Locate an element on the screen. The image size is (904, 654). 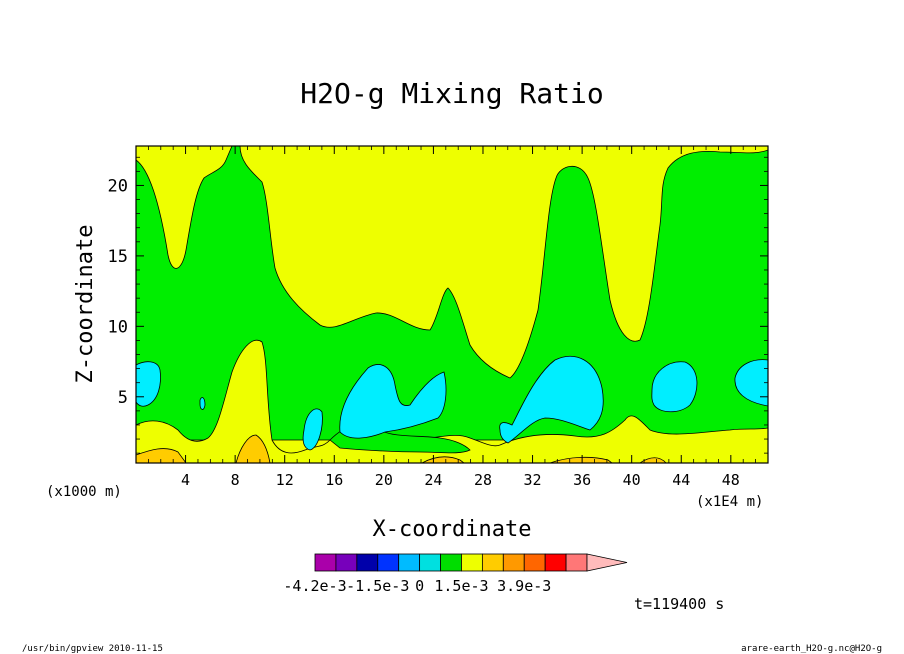
time-label: t=119400 s is located at coordinates (679, 604).